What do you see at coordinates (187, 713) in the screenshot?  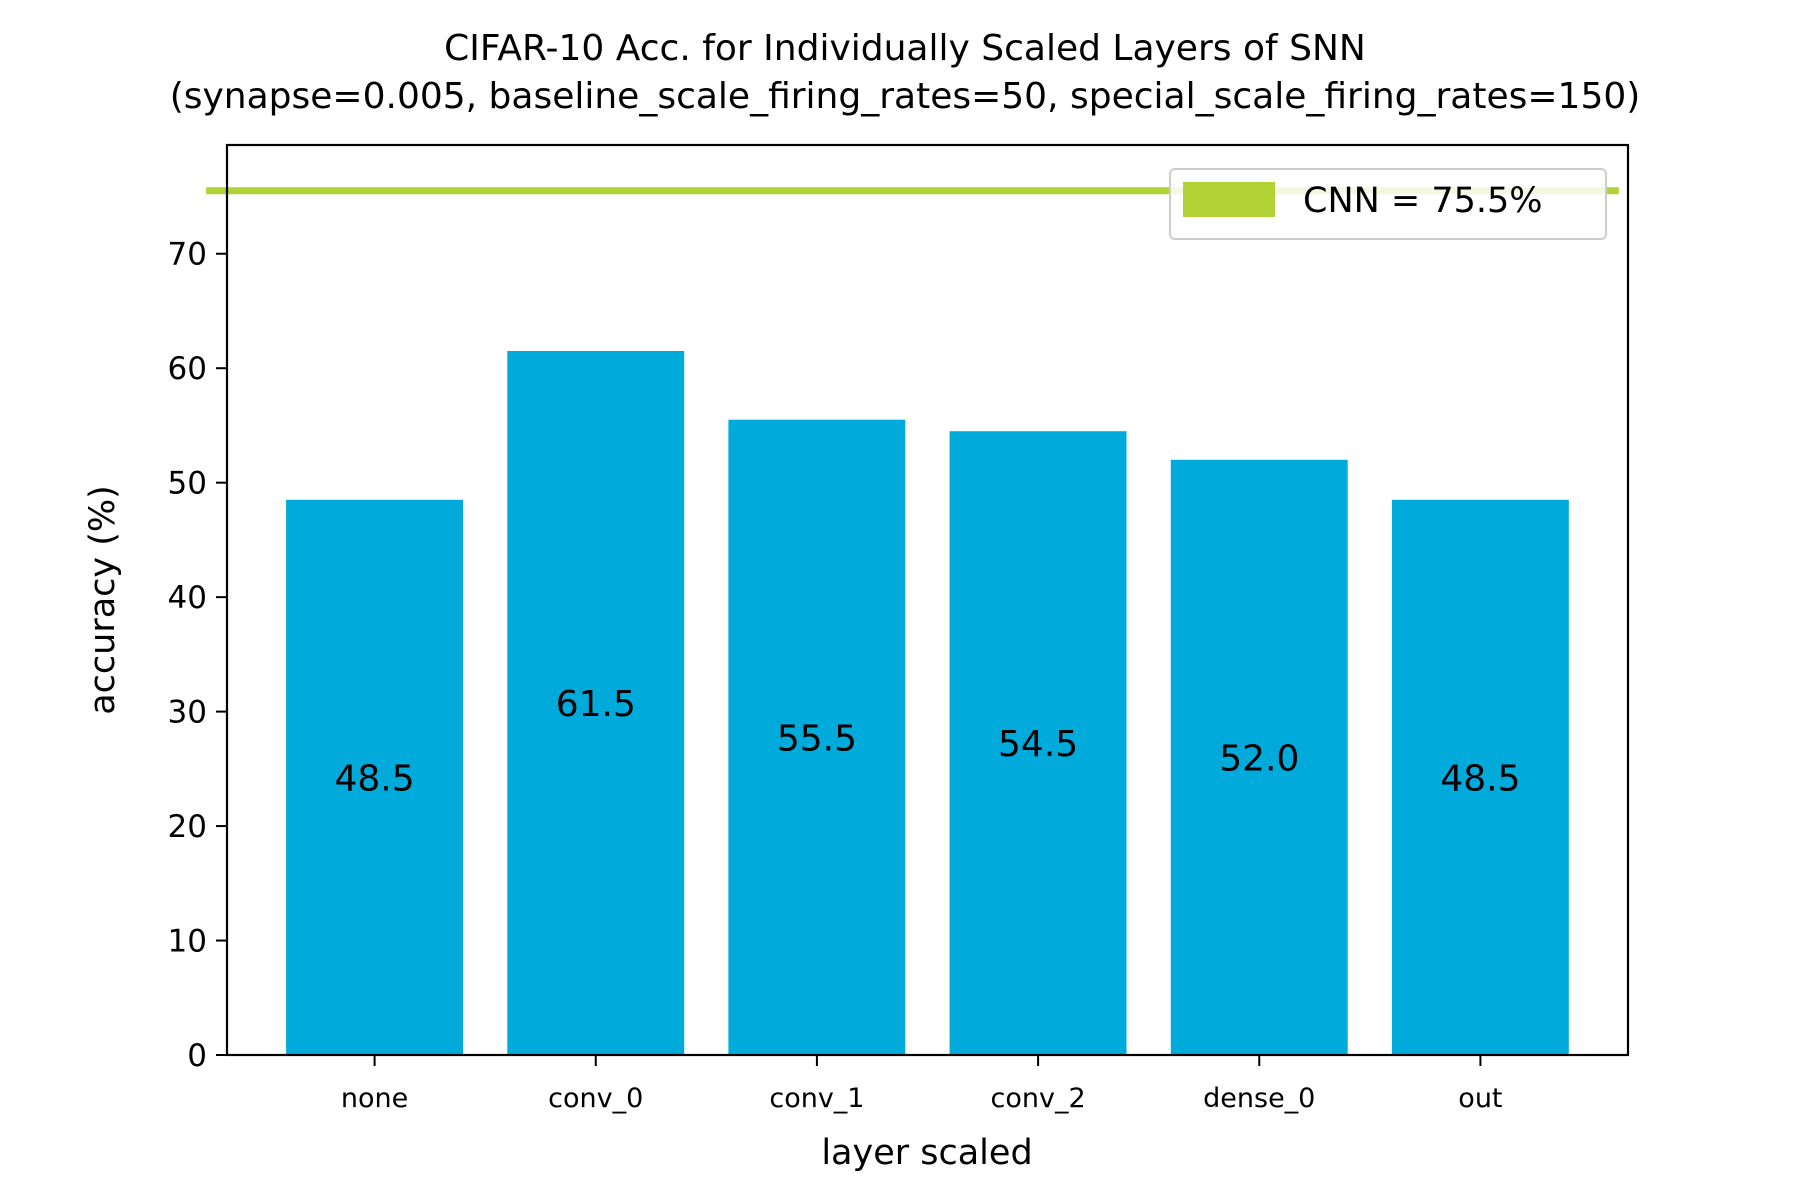 I see `y-tick-label: 30` at bounding box center [187, 713].